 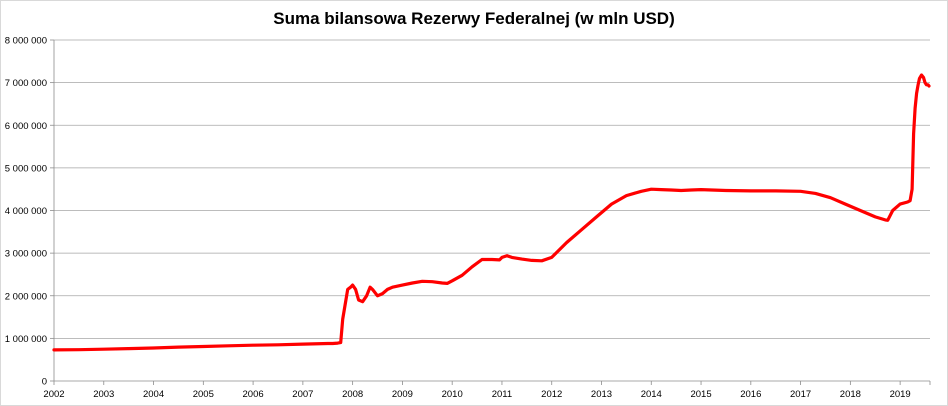 I want to click on x-tick-label: 2018, so click(x=850, y=394).